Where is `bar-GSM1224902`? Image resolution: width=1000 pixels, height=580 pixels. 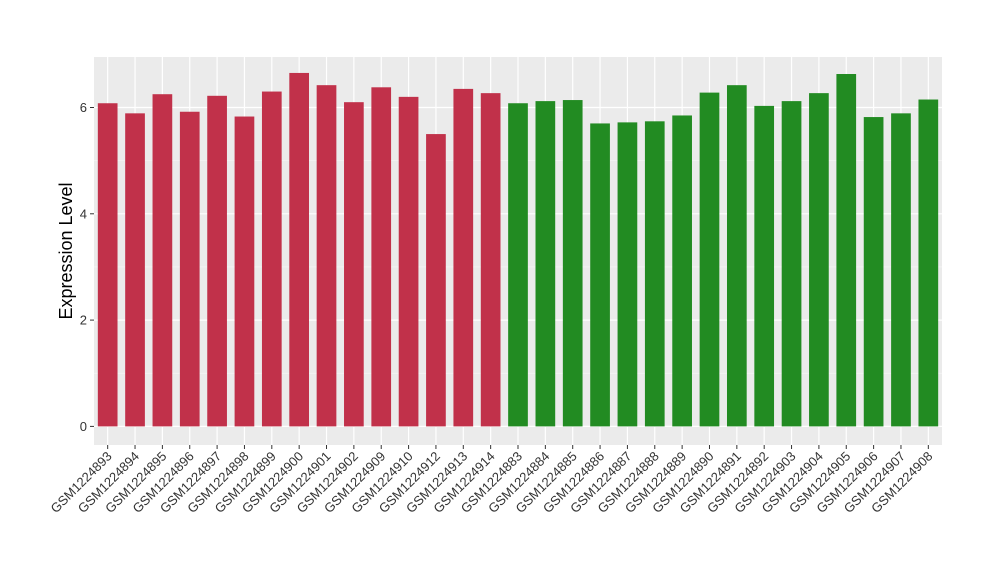
bar-GSM1224902 is located at coordinates (354, 264).